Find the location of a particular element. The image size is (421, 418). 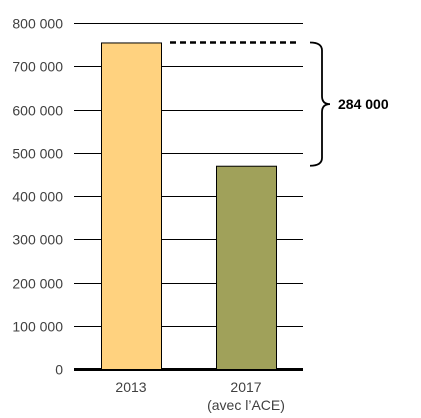

y-tick-label: 400 000 is located at coordinates (37, 197).